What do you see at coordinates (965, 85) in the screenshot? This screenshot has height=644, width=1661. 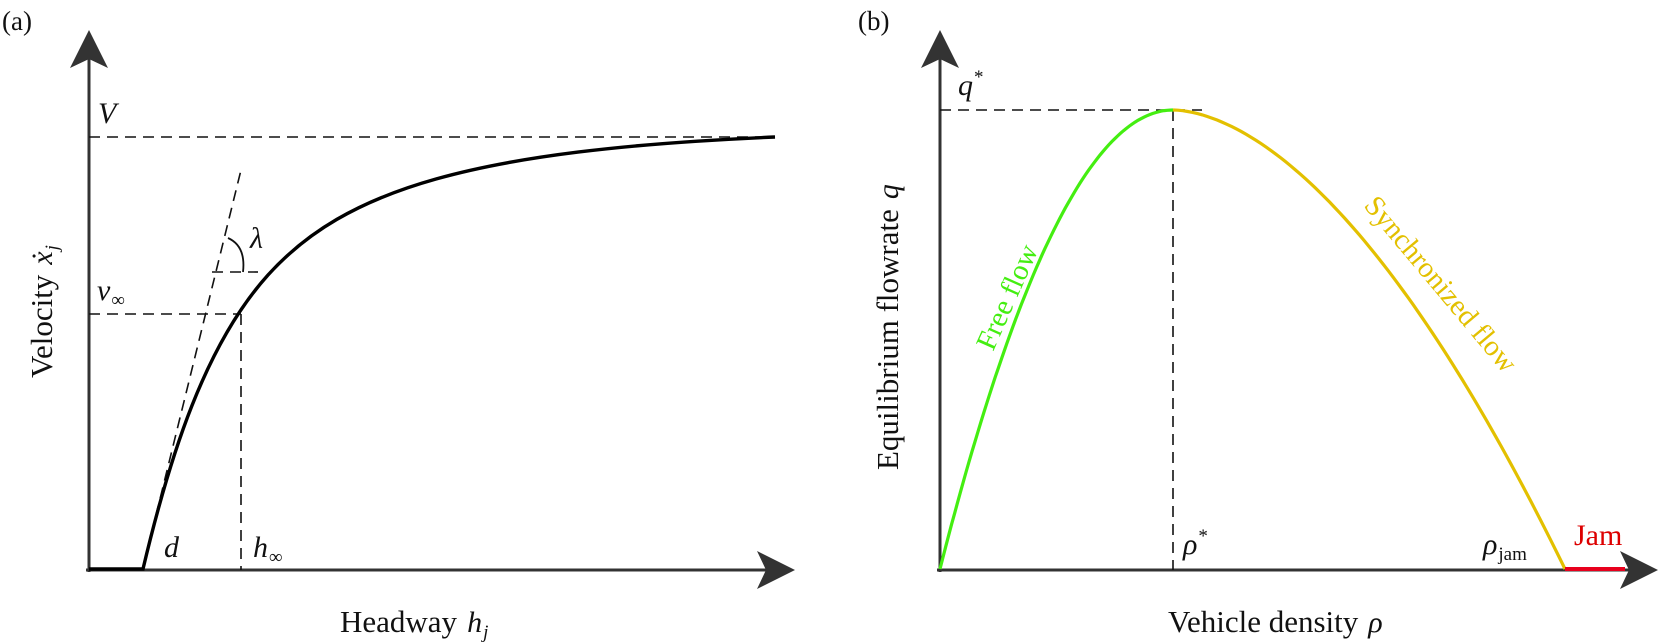 I see `qstar-sym: q` at bounding box center [965, 85].